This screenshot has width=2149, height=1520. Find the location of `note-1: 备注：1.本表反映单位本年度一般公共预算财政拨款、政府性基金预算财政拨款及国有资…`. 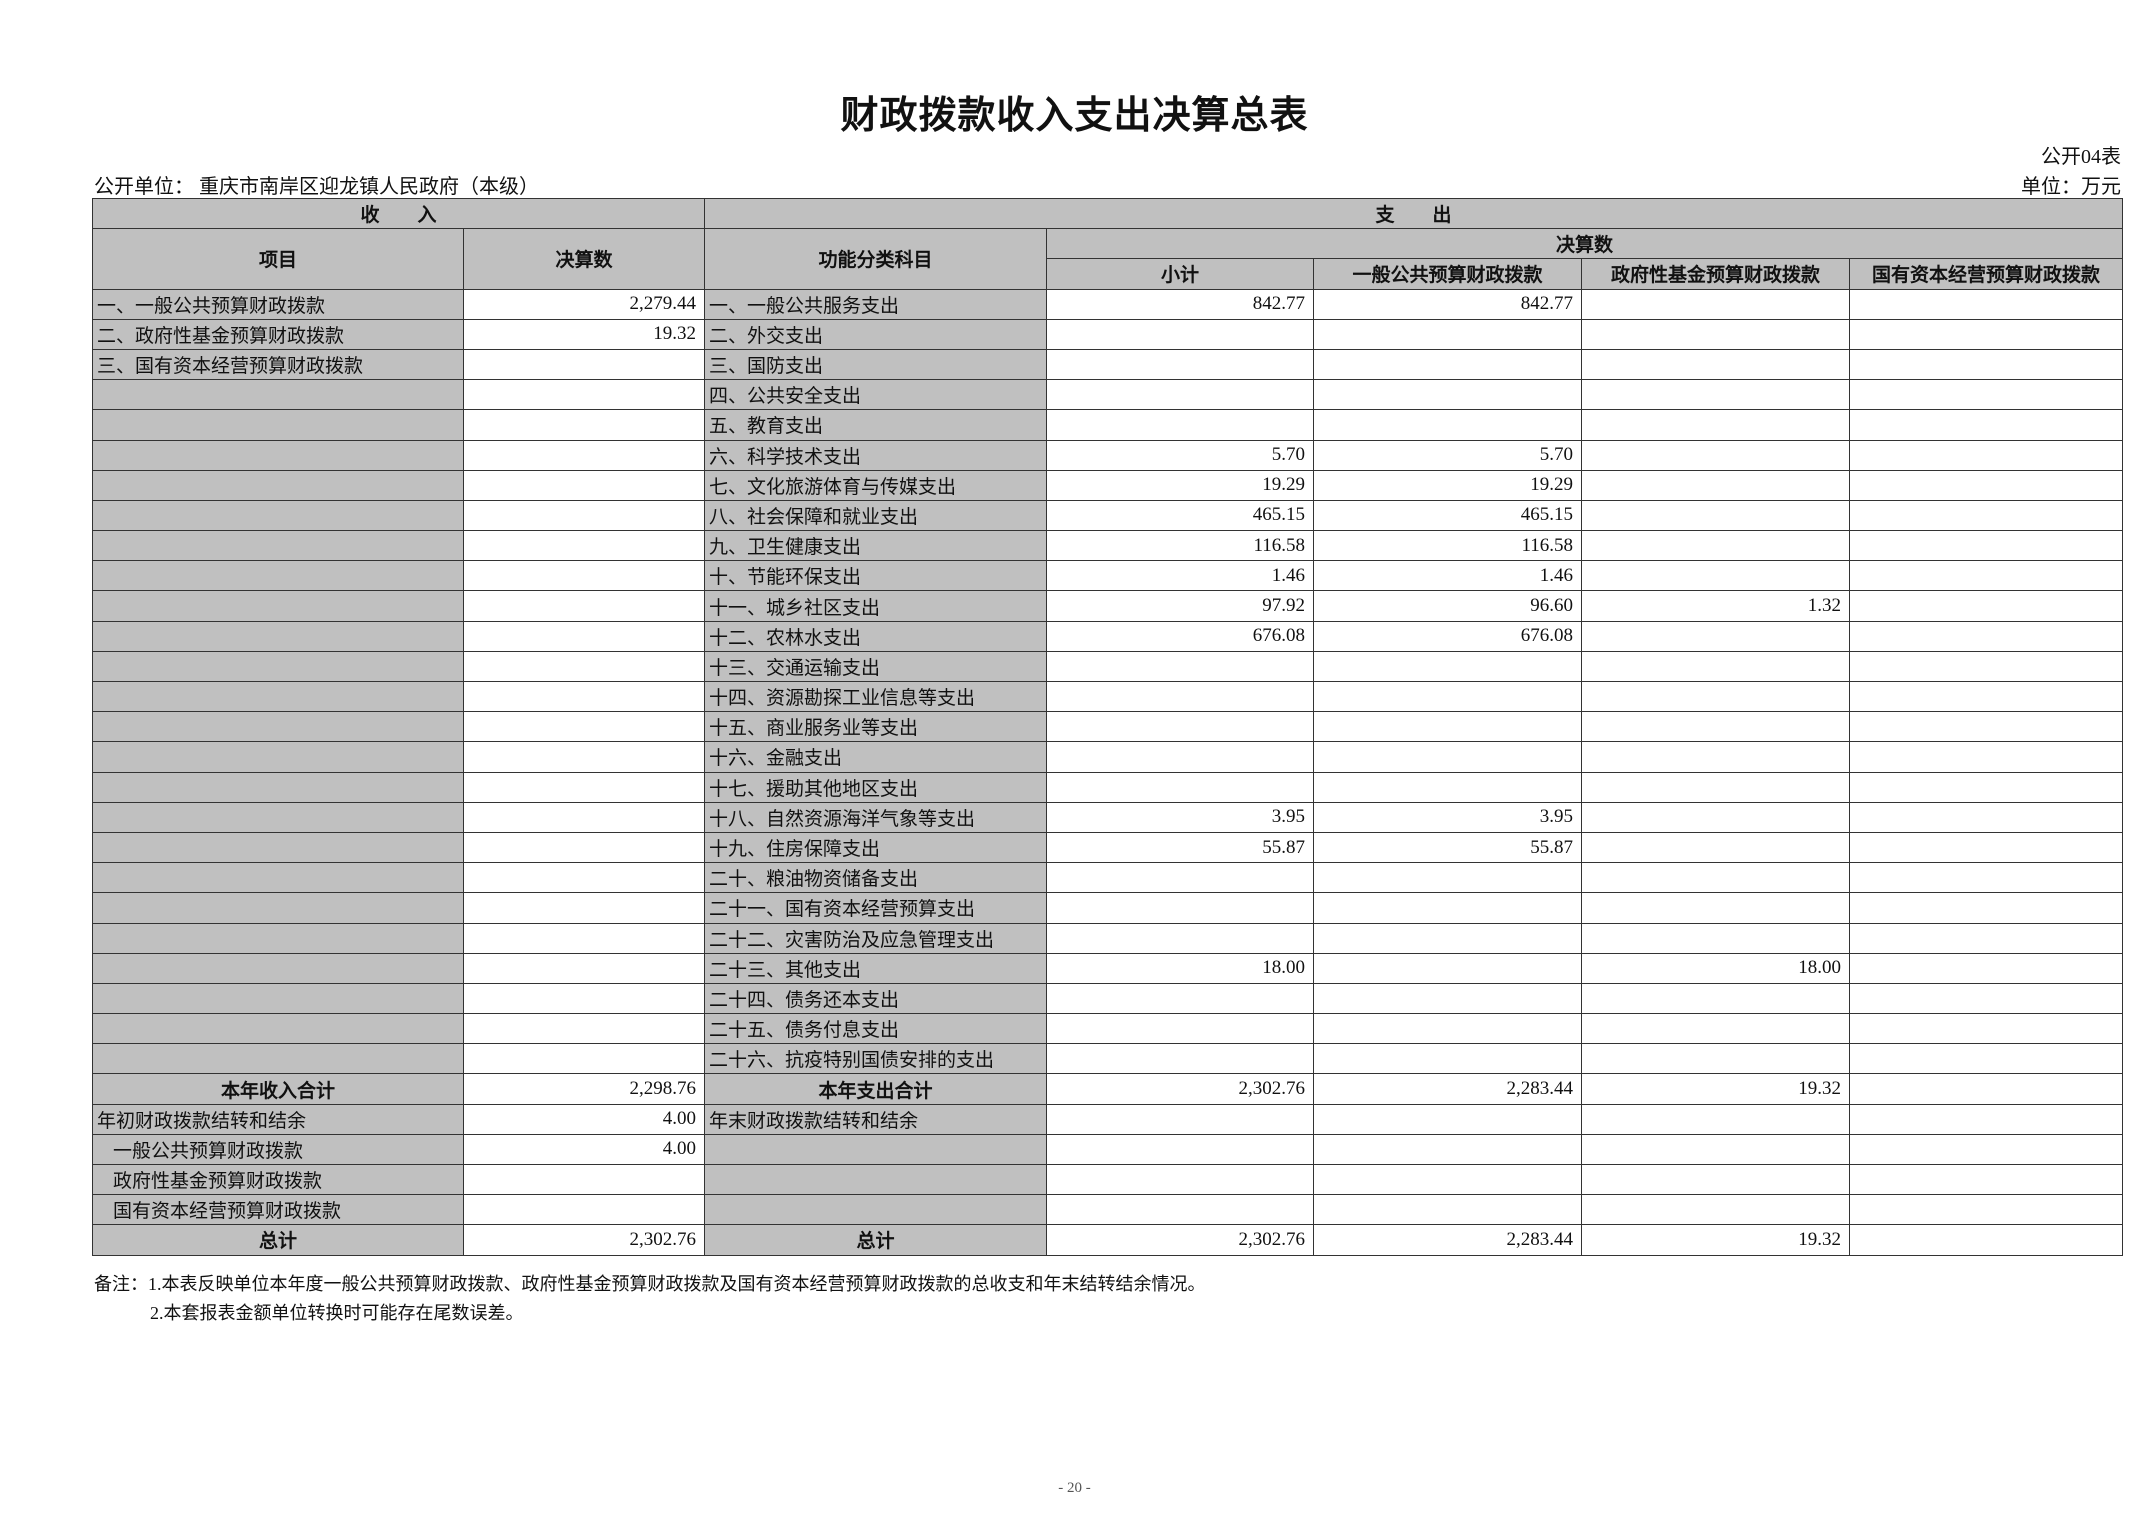

note-1: 备注：1.本表反映单位本年度一般公共预算财政拨款、政府性基金预算财政拨款及国有资… is located at coordinates (650, 1284).